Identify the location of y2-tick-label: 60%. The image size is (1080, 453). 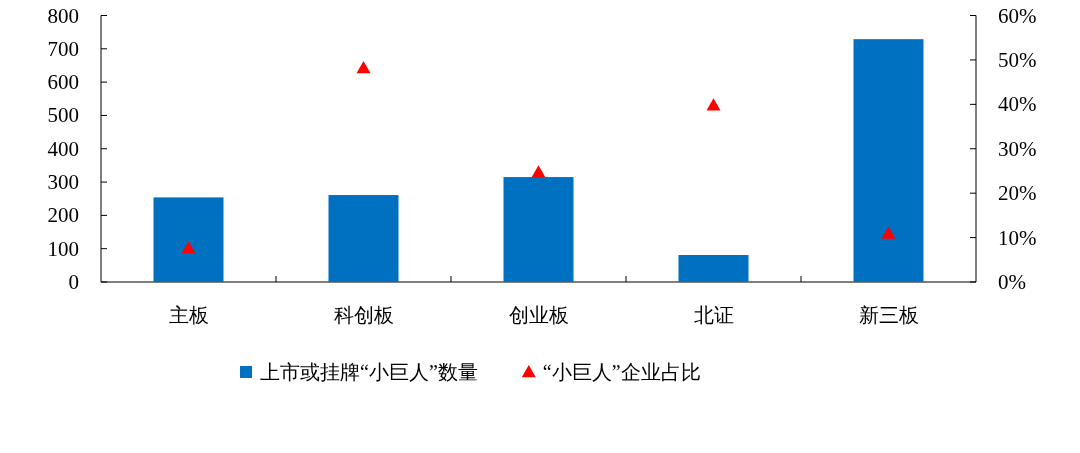
(1017, 15).